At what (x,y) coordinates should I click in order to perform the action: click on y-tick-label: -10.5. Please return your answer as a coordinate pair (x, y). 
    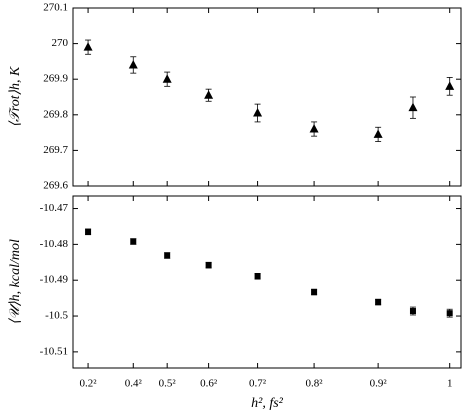
    Looking at the image, I should click on (56, 316).